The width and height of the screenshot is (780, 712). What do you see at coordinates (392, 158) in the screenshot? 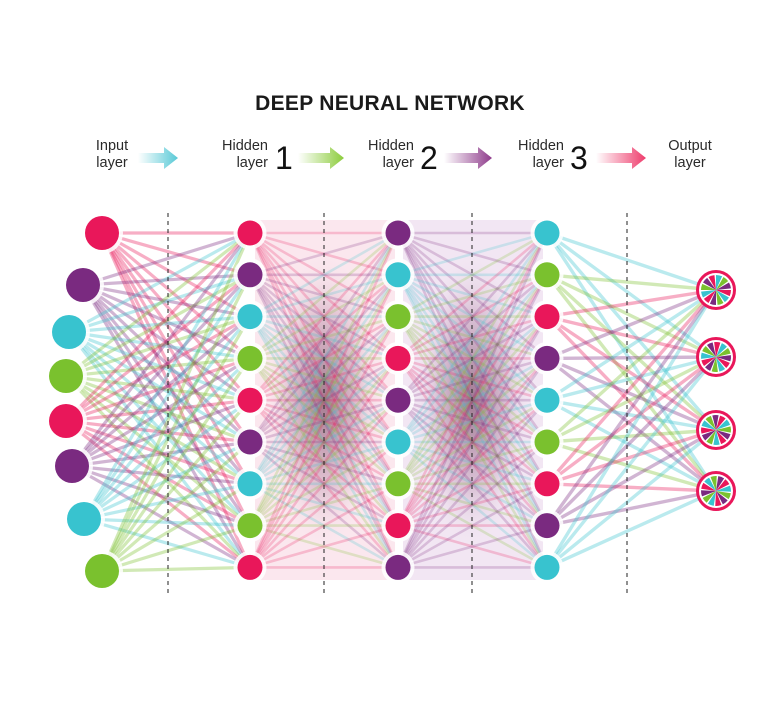
I see `stage-arrows` at bounding box center [392, 158].